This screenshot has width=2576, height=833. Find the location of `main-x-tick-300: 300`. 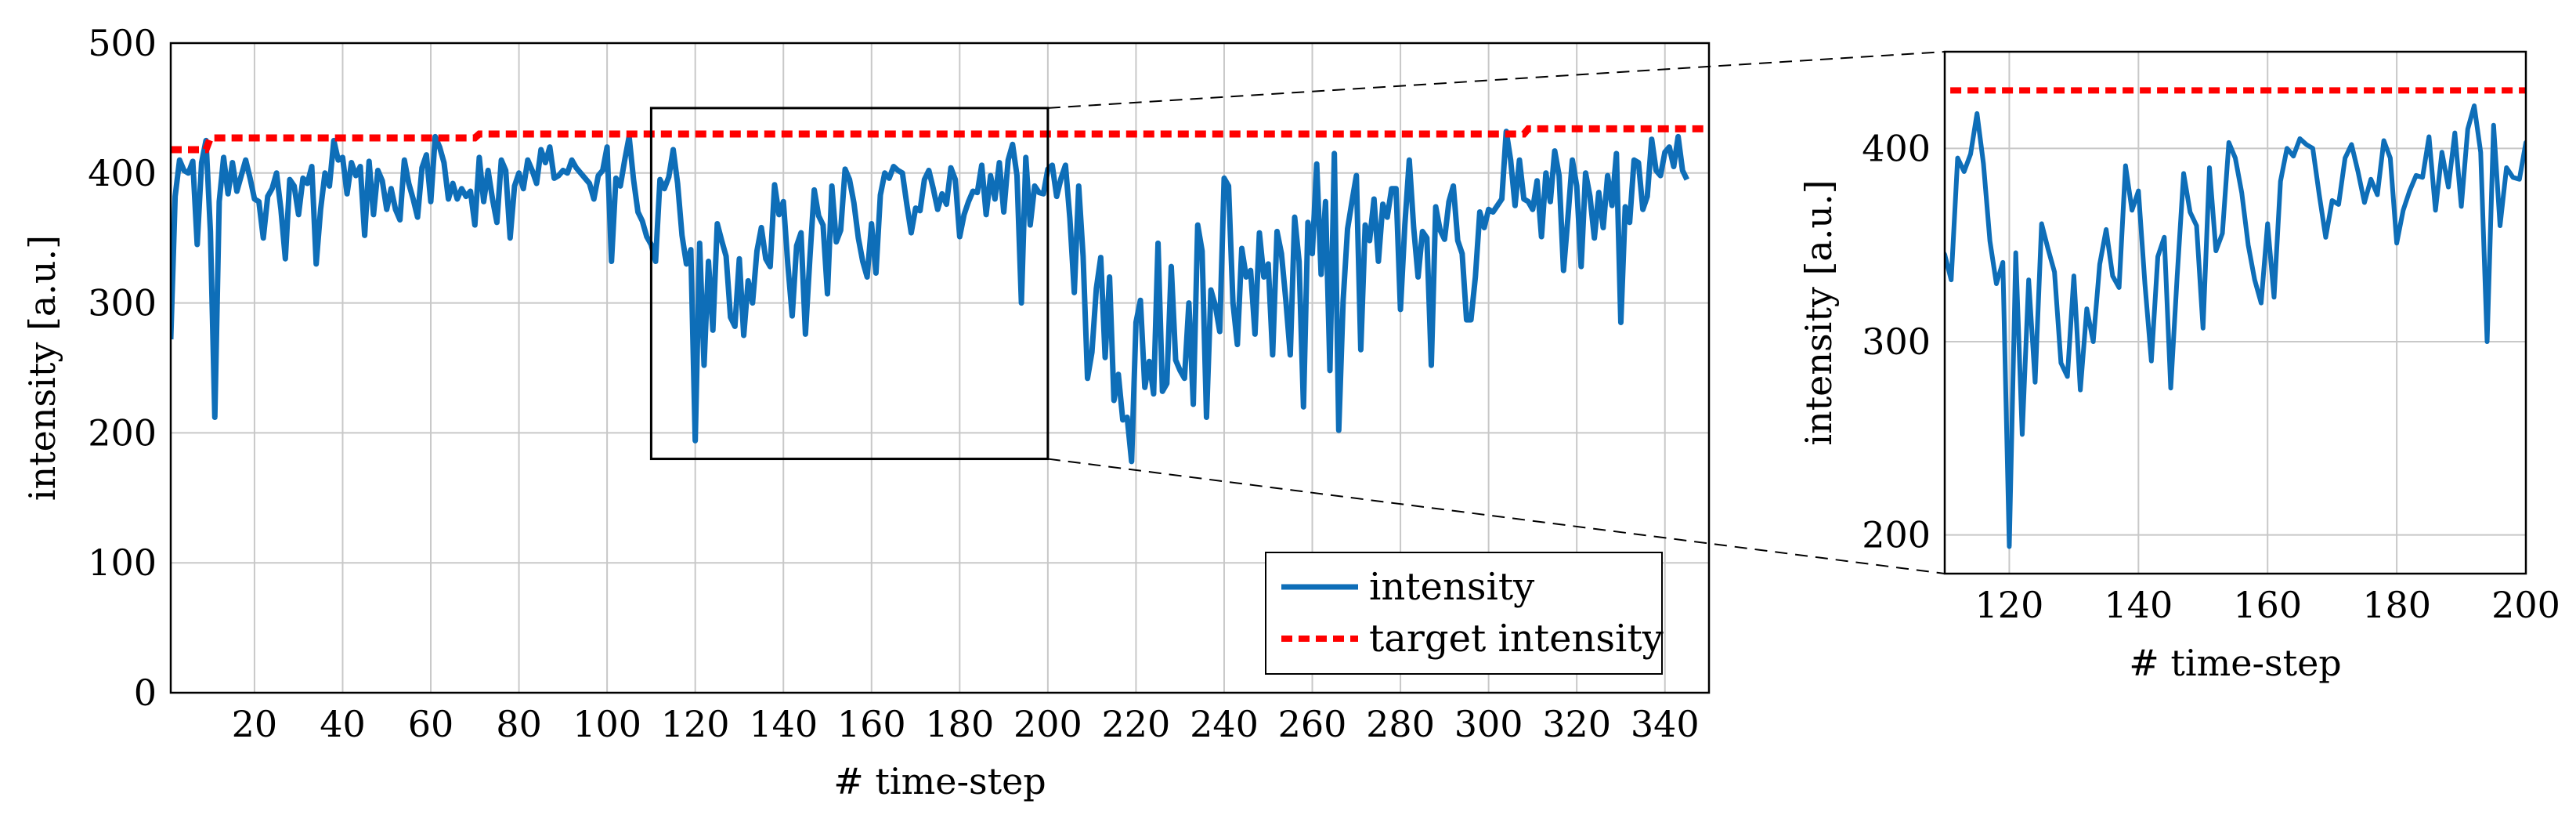

main-x-tick-300: 300 is located at coordinates (1488, 724).